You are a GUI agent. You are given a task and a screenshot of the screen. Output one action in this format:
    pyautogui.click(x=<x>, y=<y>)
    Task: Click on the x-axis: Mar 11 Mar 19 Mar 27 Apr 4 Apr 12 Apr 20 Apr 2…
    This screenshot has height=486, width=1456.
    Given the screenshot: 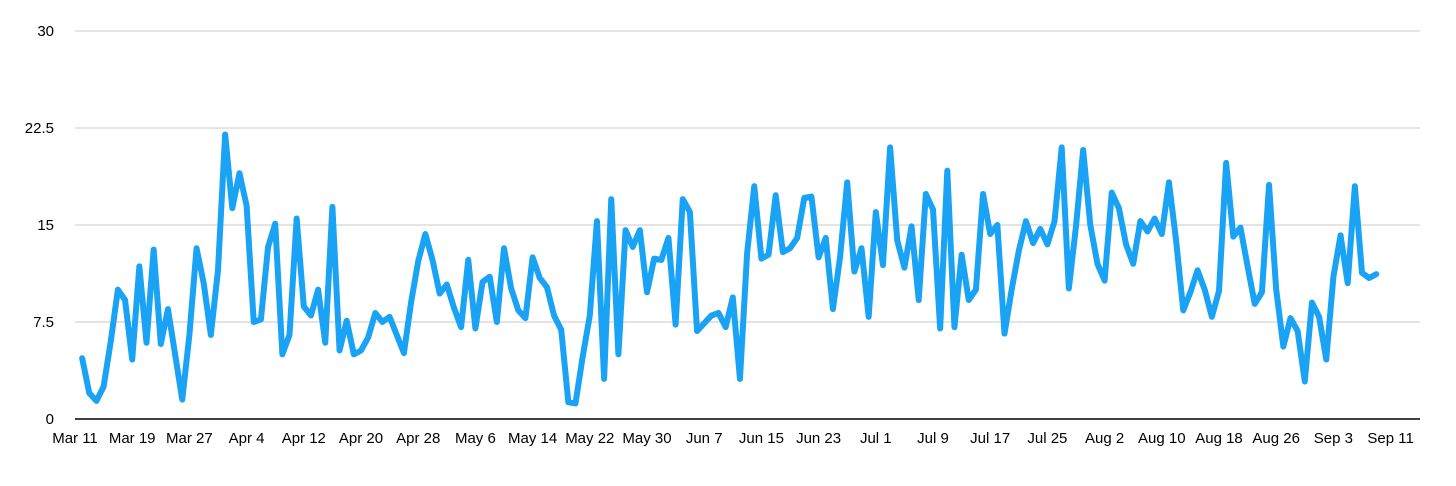 What is the action you would take?
    pyautogui.click(x=733, y=438)
    